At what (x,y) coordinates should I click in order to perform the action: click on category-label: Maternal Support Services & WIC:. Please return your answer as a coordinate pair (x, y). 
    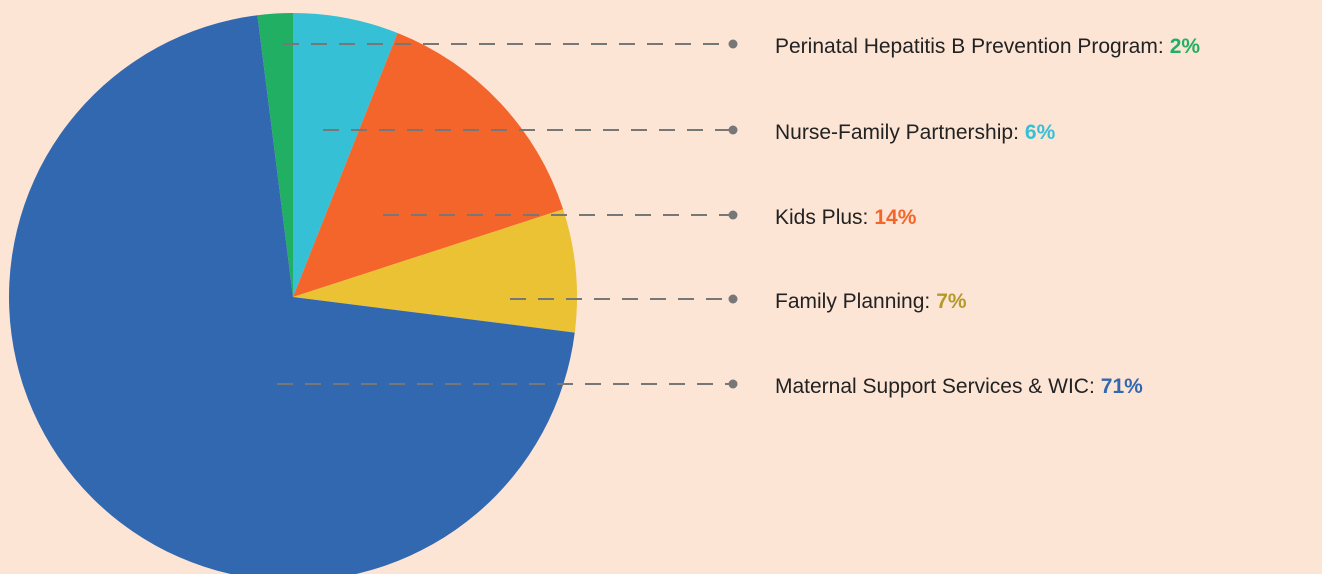
    Looking at the image, I should click on (935, 386).